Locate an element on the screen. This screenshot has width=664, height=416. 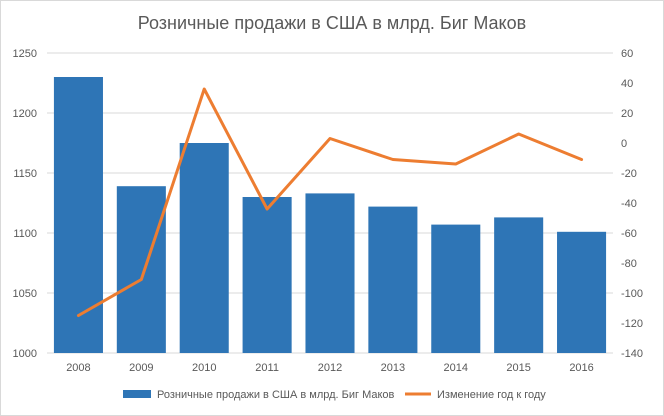
bar-2016 is located at coordinates (582, 292).